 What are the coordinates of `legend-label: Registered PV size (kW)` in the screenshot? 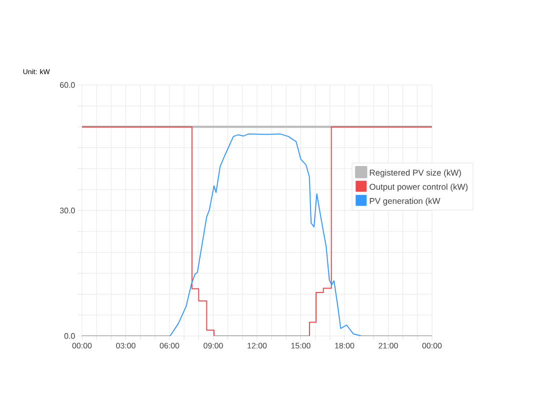 It's located at (415, 173).